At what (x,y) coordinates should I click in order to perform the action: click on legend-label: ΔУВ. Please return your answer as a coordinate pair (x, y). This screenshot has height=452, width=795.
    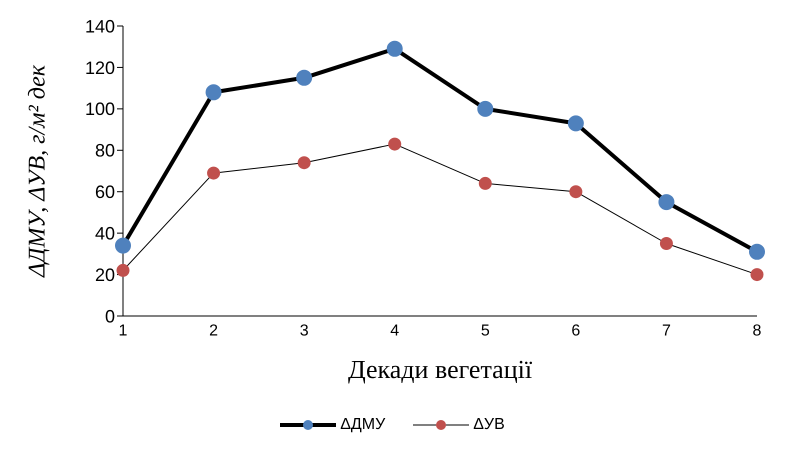
    Looking at the image, I should click on (489, 425).